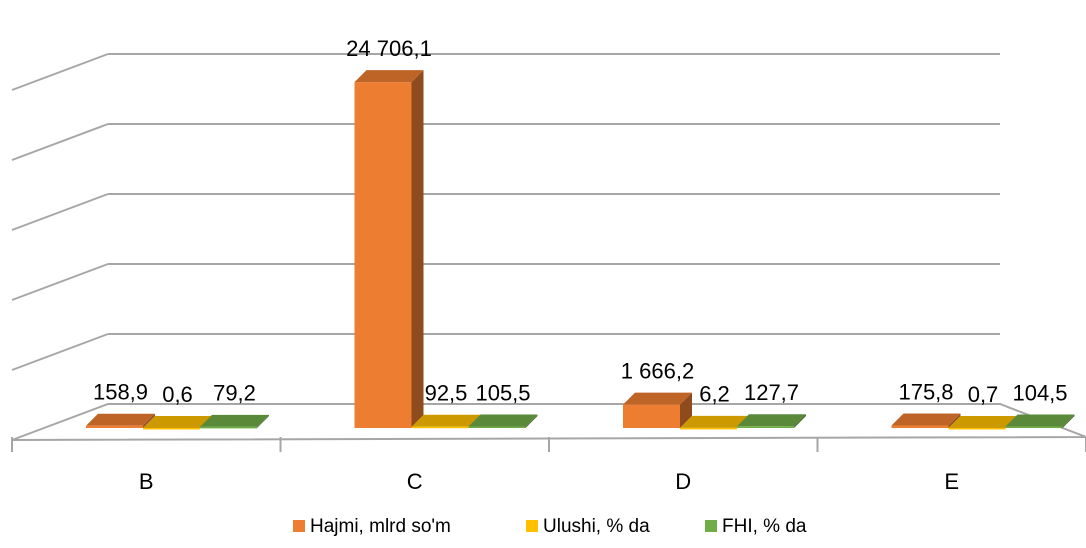 The image size is (1086, 548). Describe the element at coordinates (446, 393) in the screenshot. I see `value-label: 92,5` at that location.